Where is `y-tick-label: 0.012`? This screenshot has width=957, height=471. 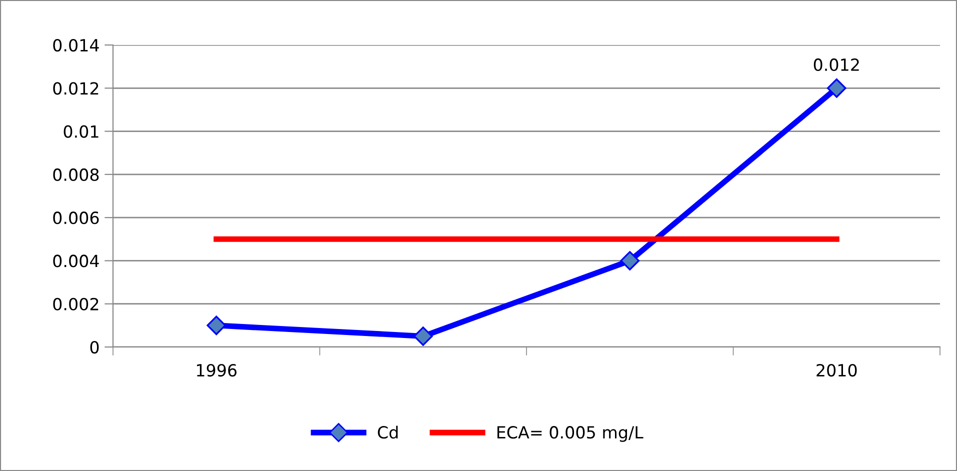 y-tick-label: 0.012 is located at coordinates (75, 88).